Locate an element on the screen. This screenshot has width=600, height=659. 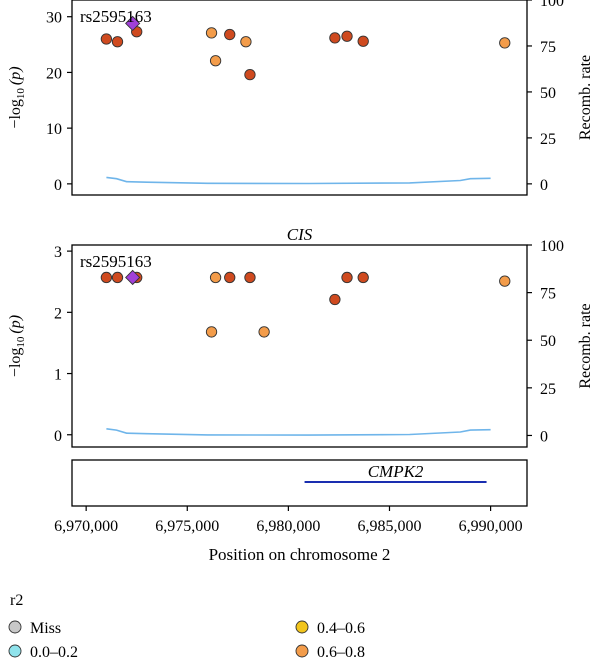
x-tick-label: 6,980,000 is located at coordinates (288, 526).